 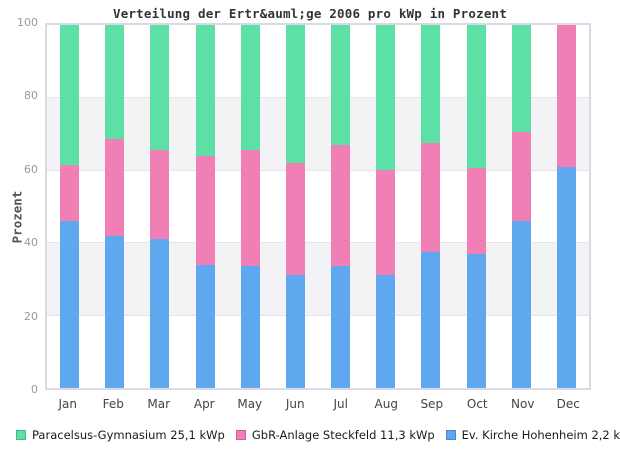 I want to click on x-axis-label: Nov, so click(x=523, y=404).